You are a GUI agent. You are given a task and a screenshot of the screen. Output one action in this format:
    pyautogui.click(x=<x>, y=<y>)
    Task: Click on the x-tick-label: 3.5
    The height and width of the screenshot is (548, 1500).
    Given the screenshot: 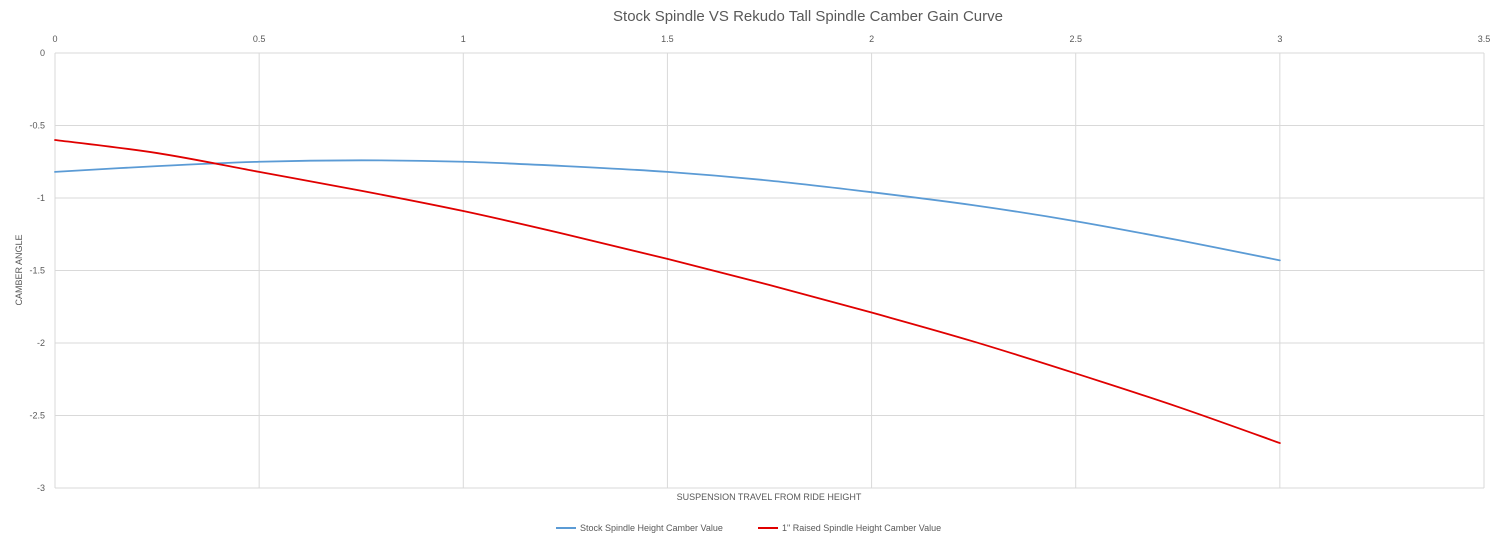 What is the action you would take?
    pyautogui.click(x=1484, y=39)
    